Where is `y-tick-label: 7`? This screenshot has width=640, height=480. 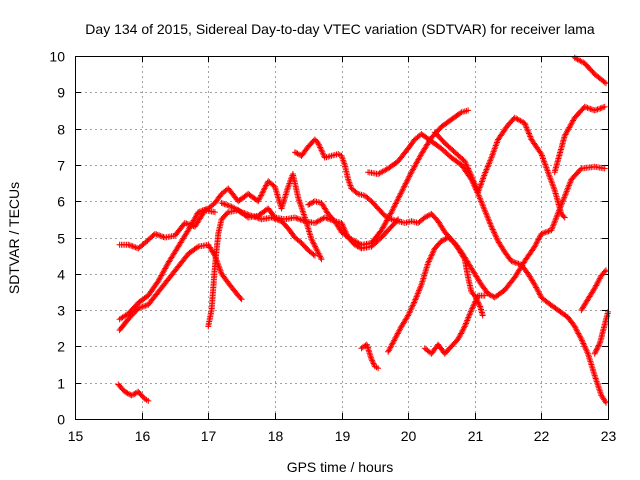 y-tick-label: 7 is located at coordinates (61, 166).